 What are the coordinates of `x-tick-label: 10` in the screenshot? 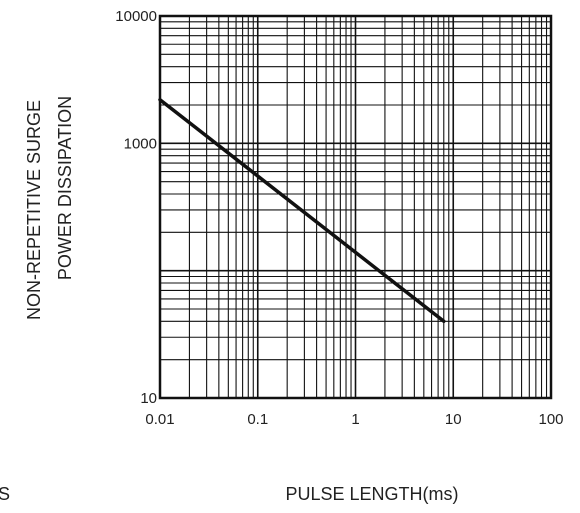 It's located at (453, 419).